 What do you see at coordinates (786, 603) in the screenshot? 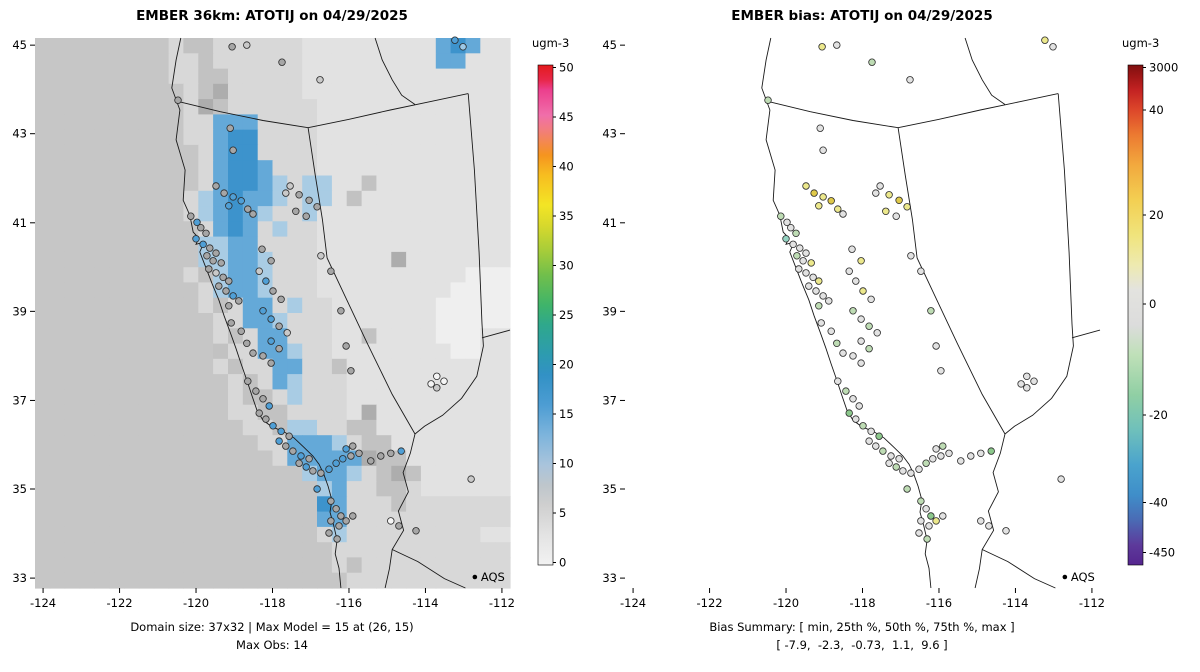
I see `x-tick-label: -120` at bounding box center [786, 603].